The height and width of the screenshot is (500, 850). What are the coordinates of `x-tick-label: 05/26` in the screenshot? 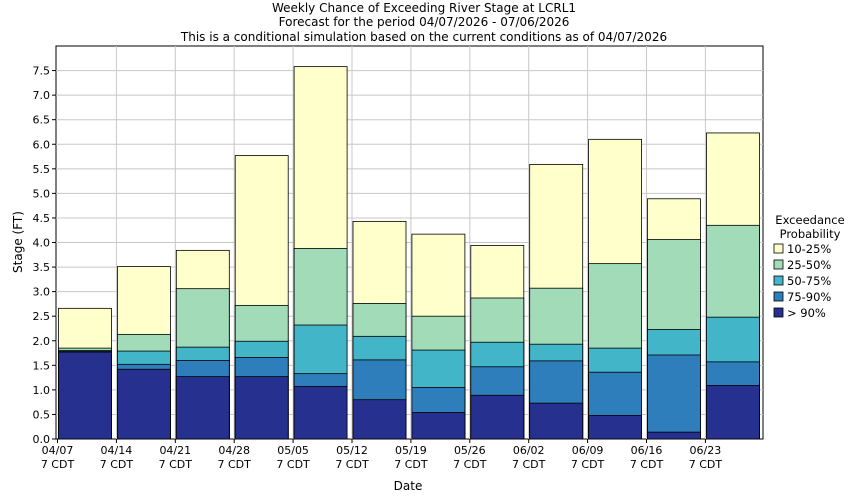 It's located at (470, 450).